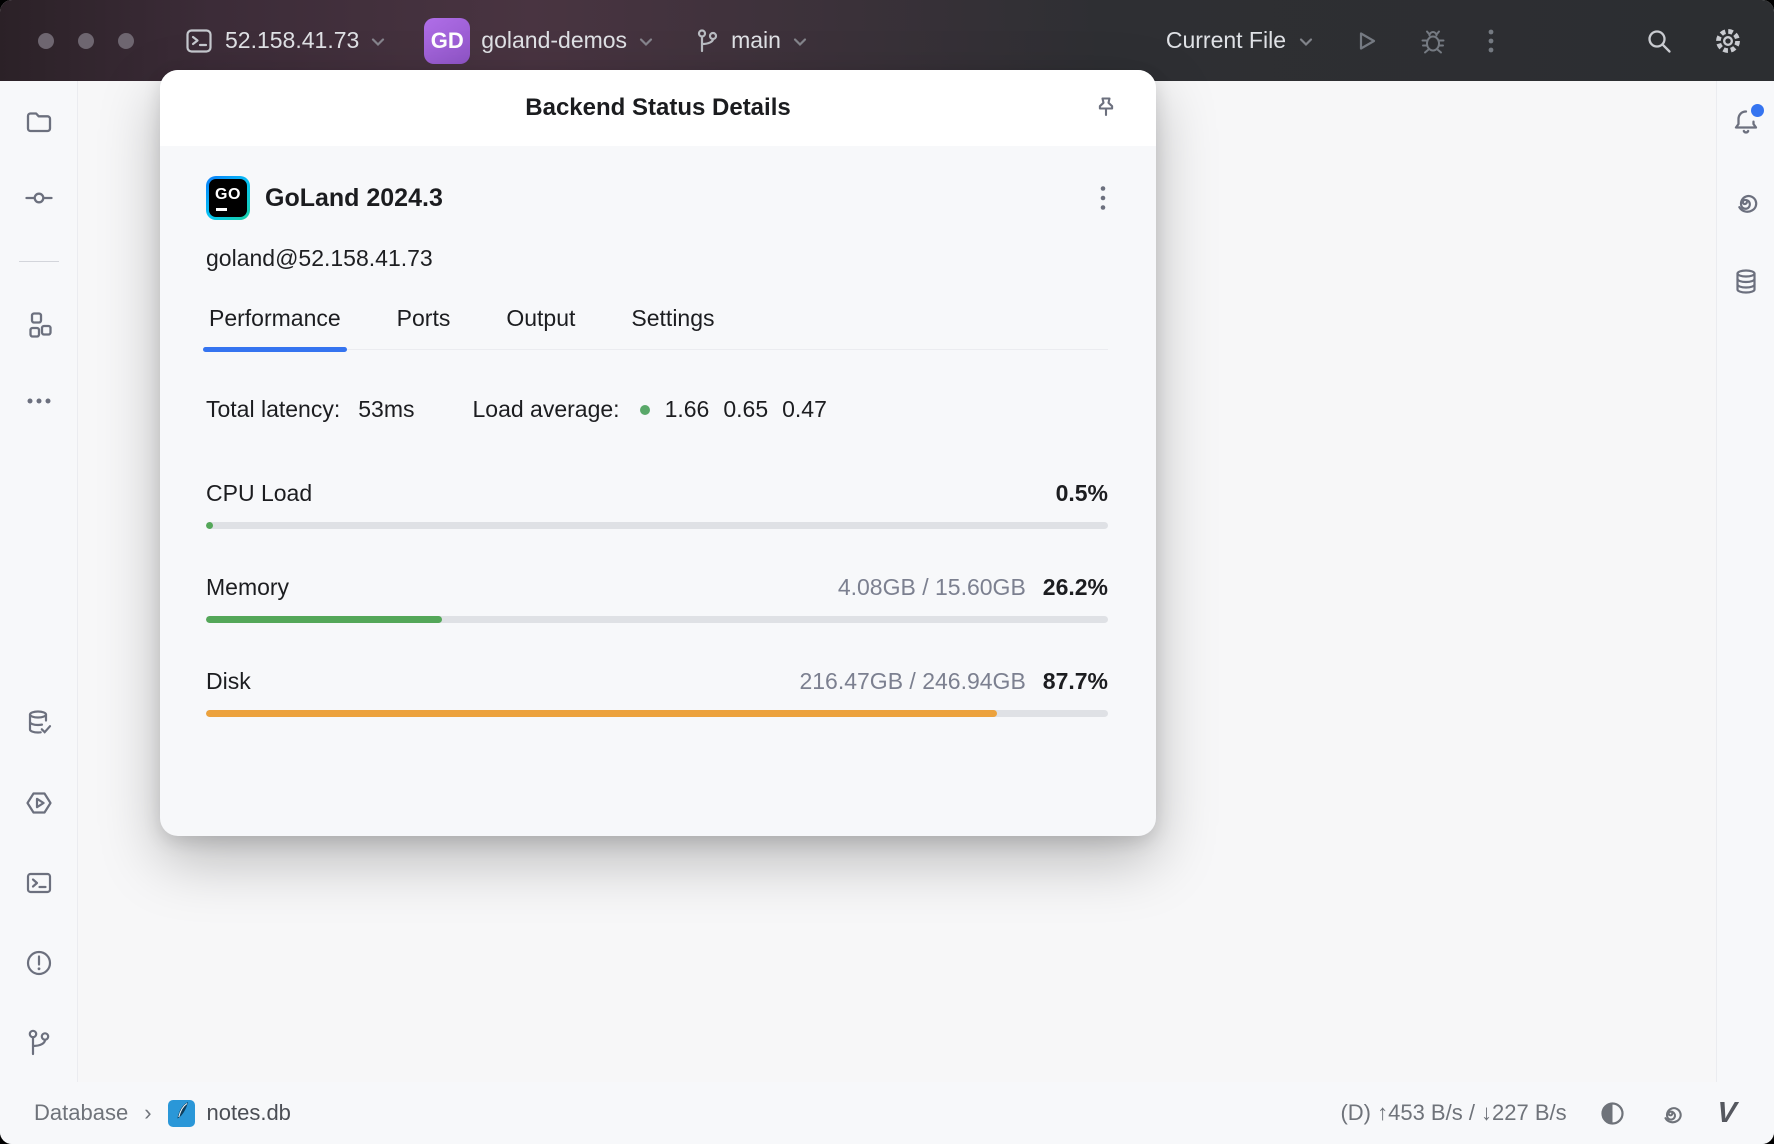  What do you see at coordinates (39, 198) in the screenshot?
I see `commit-icon` at bounding box center [39, 198].